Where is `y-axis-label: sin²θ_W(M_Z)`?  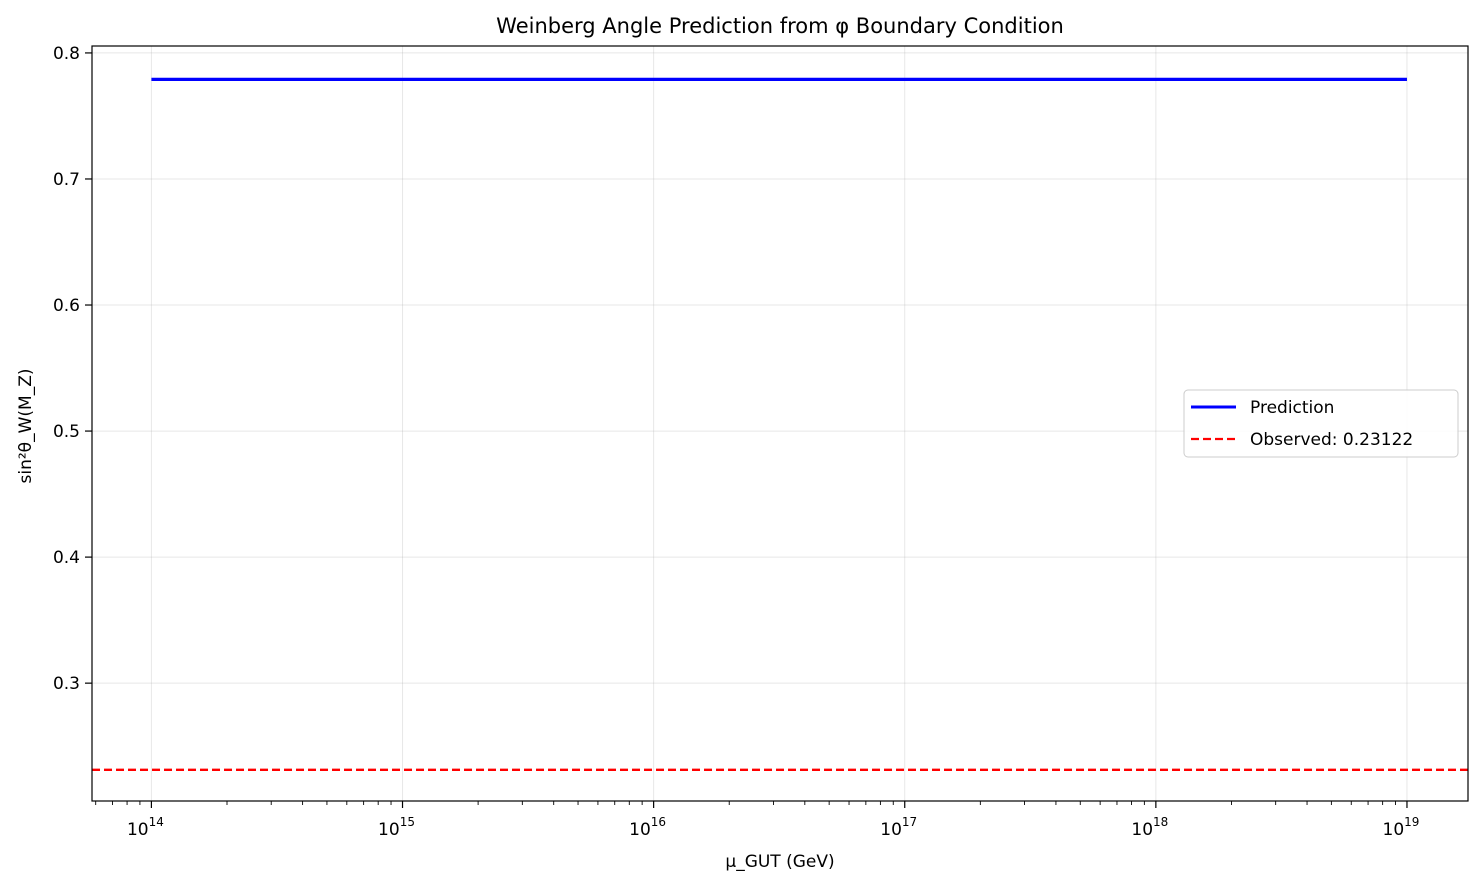
y-axis-label: sin²θ_W(M_Z) is located at coordinates (26, 426).